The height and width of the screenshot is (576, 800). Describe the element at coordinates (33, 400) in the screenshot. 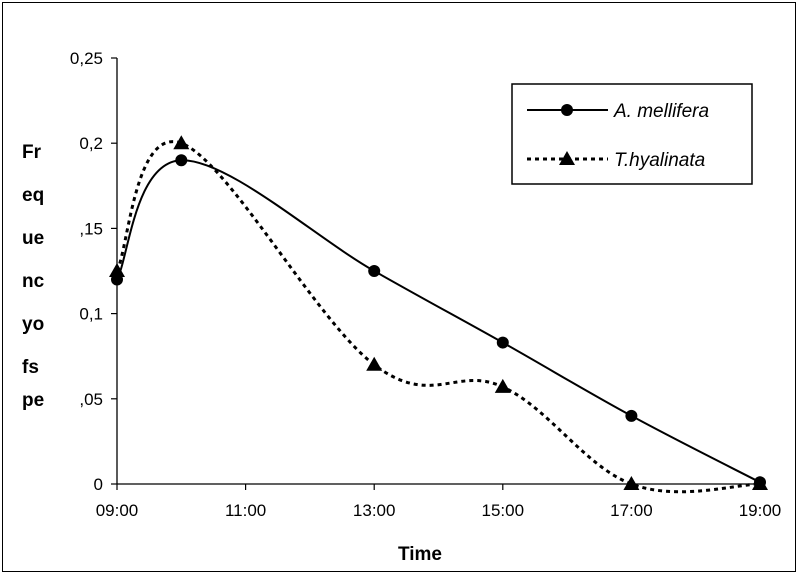

I see `y-axis-label-fragment: pe` at that location.